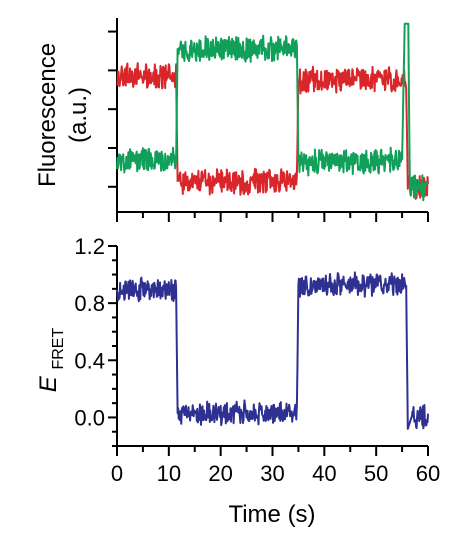 The width and height of the screenshot is (452, 535). I want to click on bottom-y-axis-label: E FRET, so click(51, 360).